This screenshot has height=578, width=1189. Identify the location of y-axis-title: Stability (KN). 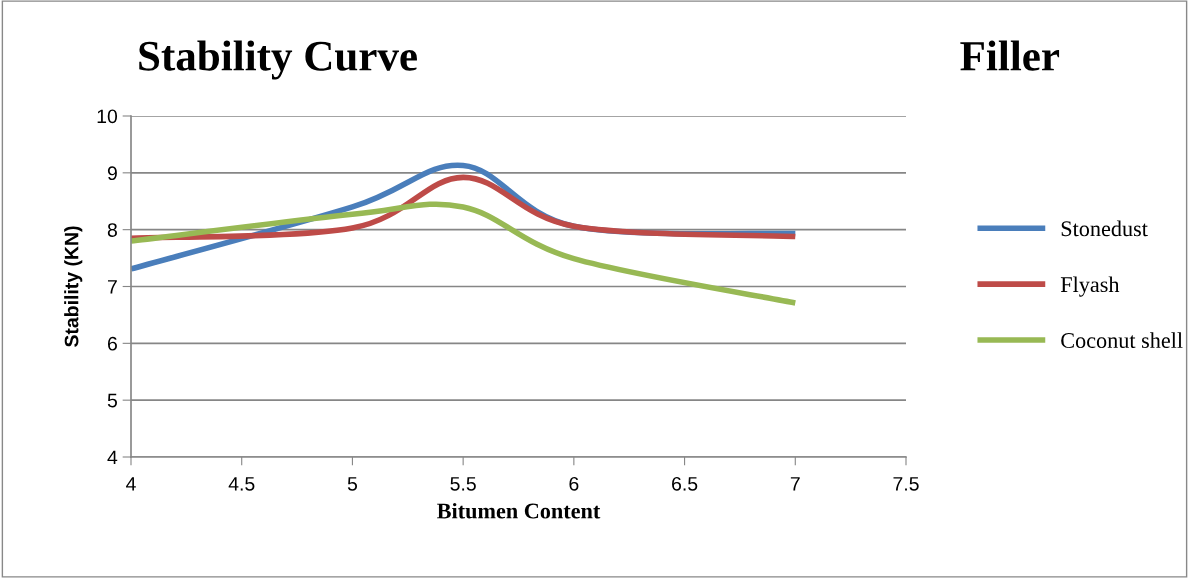
(73, 286).